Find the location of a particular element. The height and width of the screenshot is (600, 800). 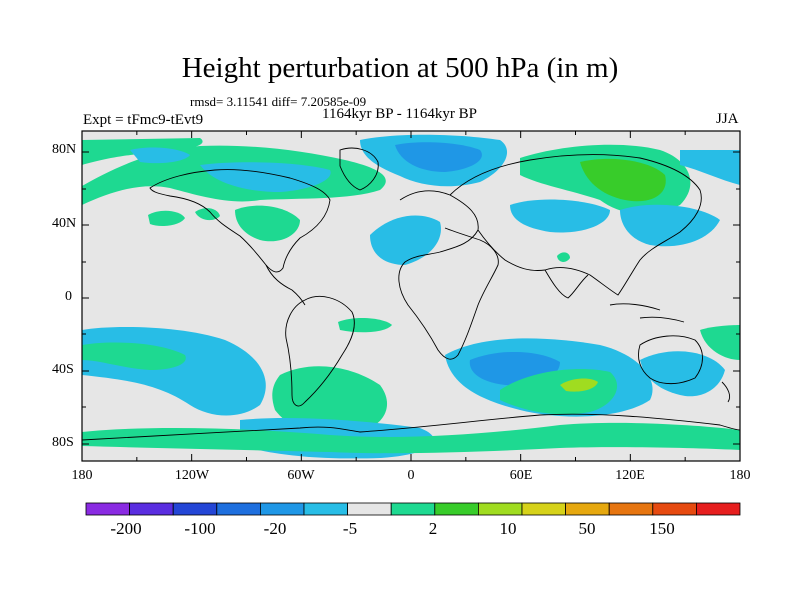

coast-new-zealand is located at coordinates (726, 392).